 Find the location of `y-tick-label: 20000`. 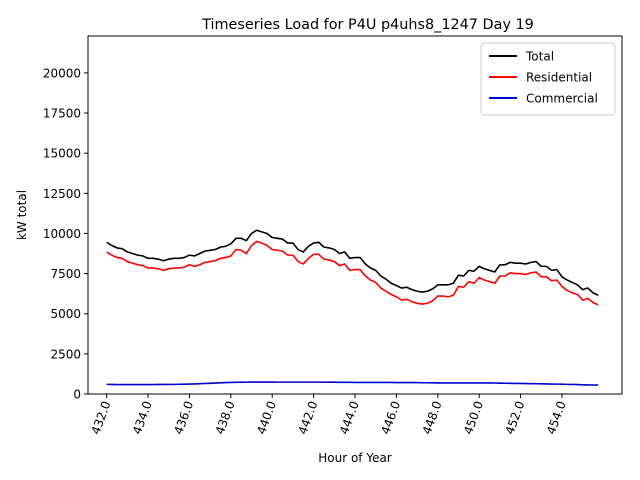

y-tick-label: 20000 is located at coordinates (62, 73).